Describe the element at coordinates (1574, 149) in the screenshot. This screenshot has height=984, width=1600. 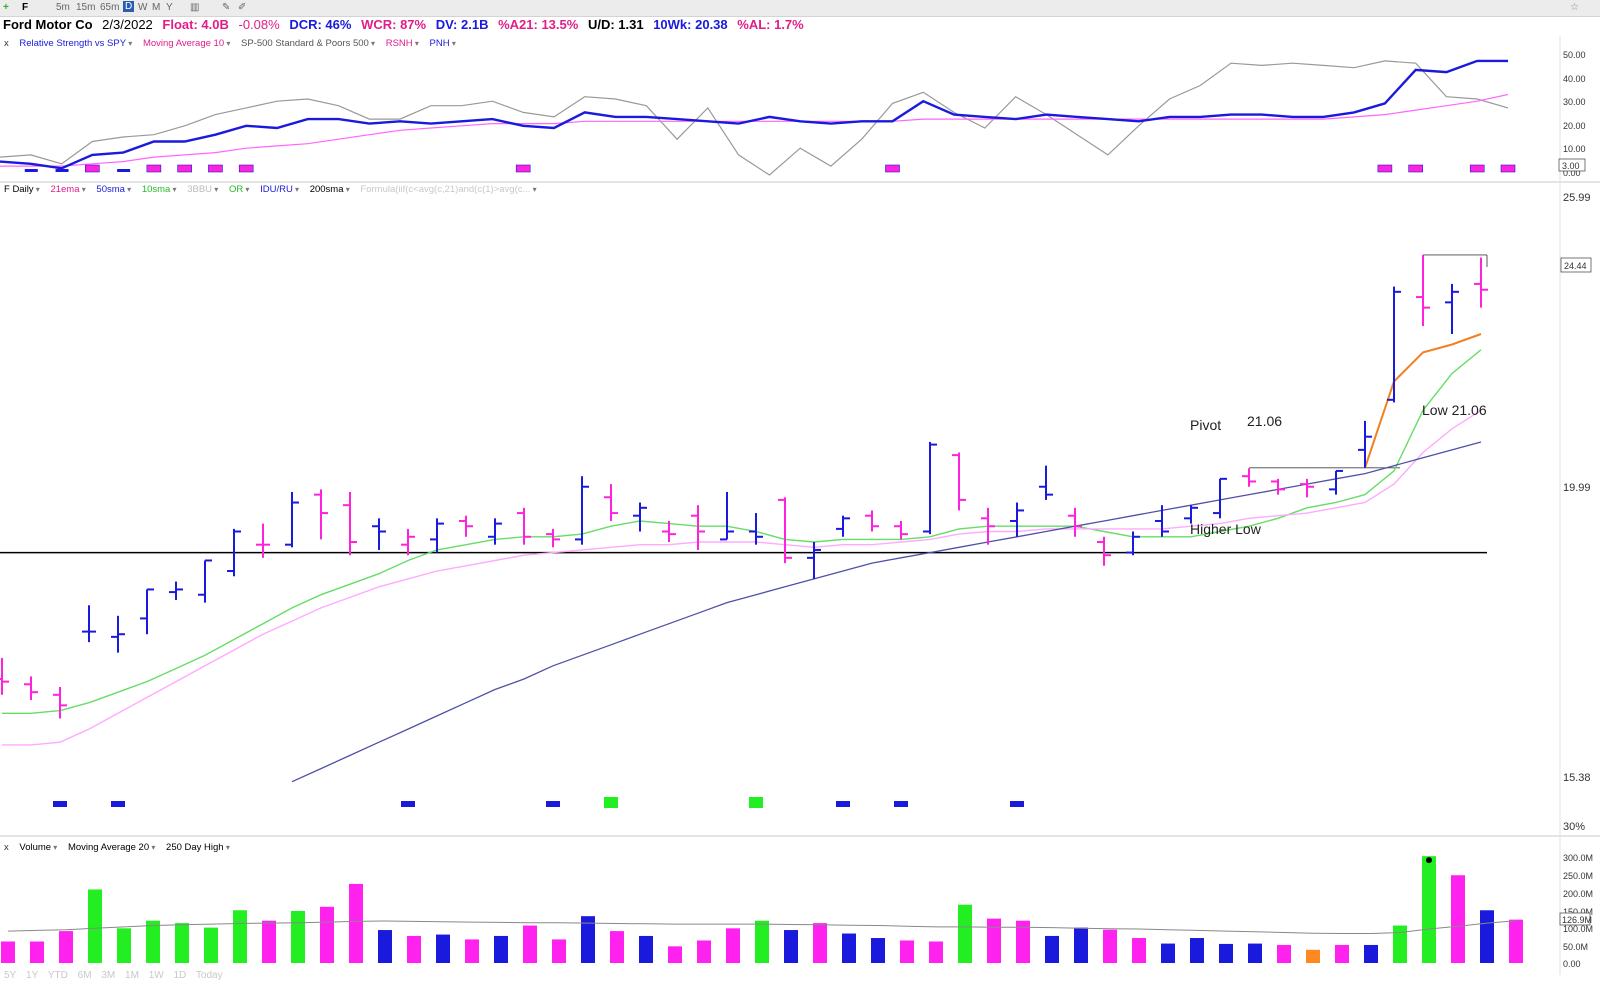
I see `rs-ytick: 10.00` at that location.